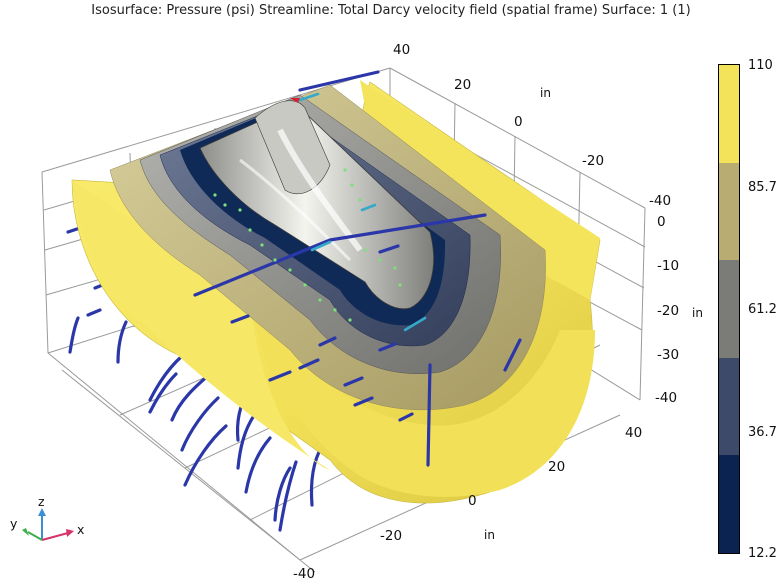 The image size is (782, 585). What do you see at coordinates (762, 553) in the screenshot?
I see `colorbar-label: 12.2` at bounding box center [762, 553].